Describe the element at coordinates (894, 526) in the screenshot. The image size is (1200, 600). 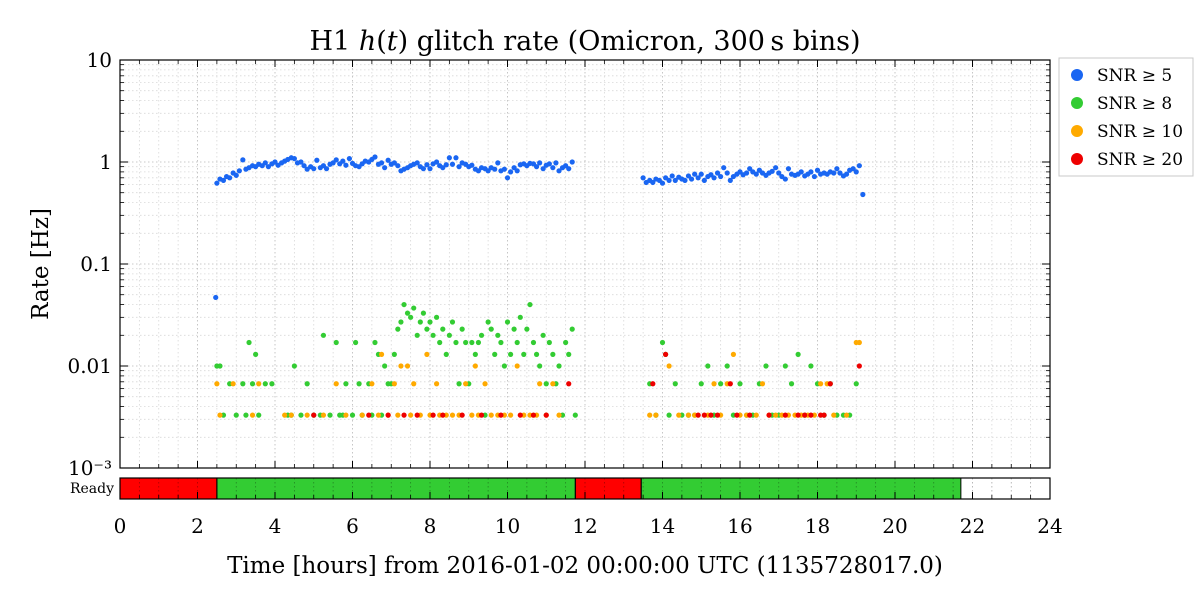
I see `x-tick-label: 20` at that location.